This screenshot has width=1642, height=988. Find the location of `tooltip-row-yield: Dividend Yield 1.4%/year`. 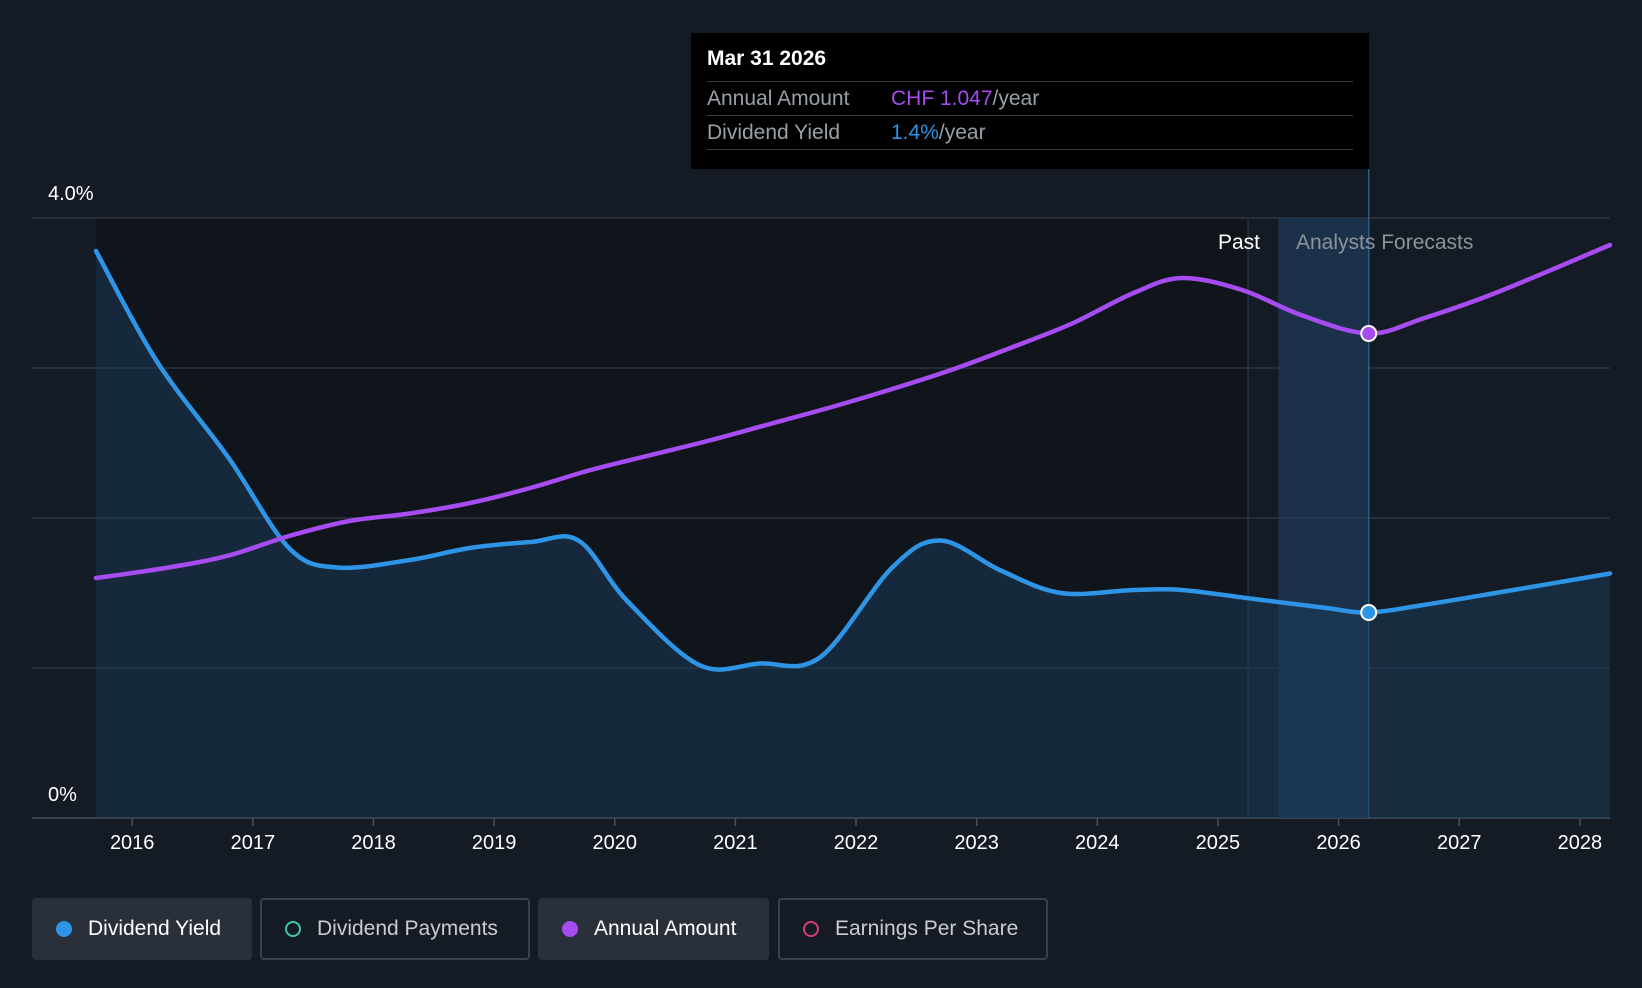

tooltip-row-yield: Dividend Yield 1.4%/year is located at coordinates (1030, 132).